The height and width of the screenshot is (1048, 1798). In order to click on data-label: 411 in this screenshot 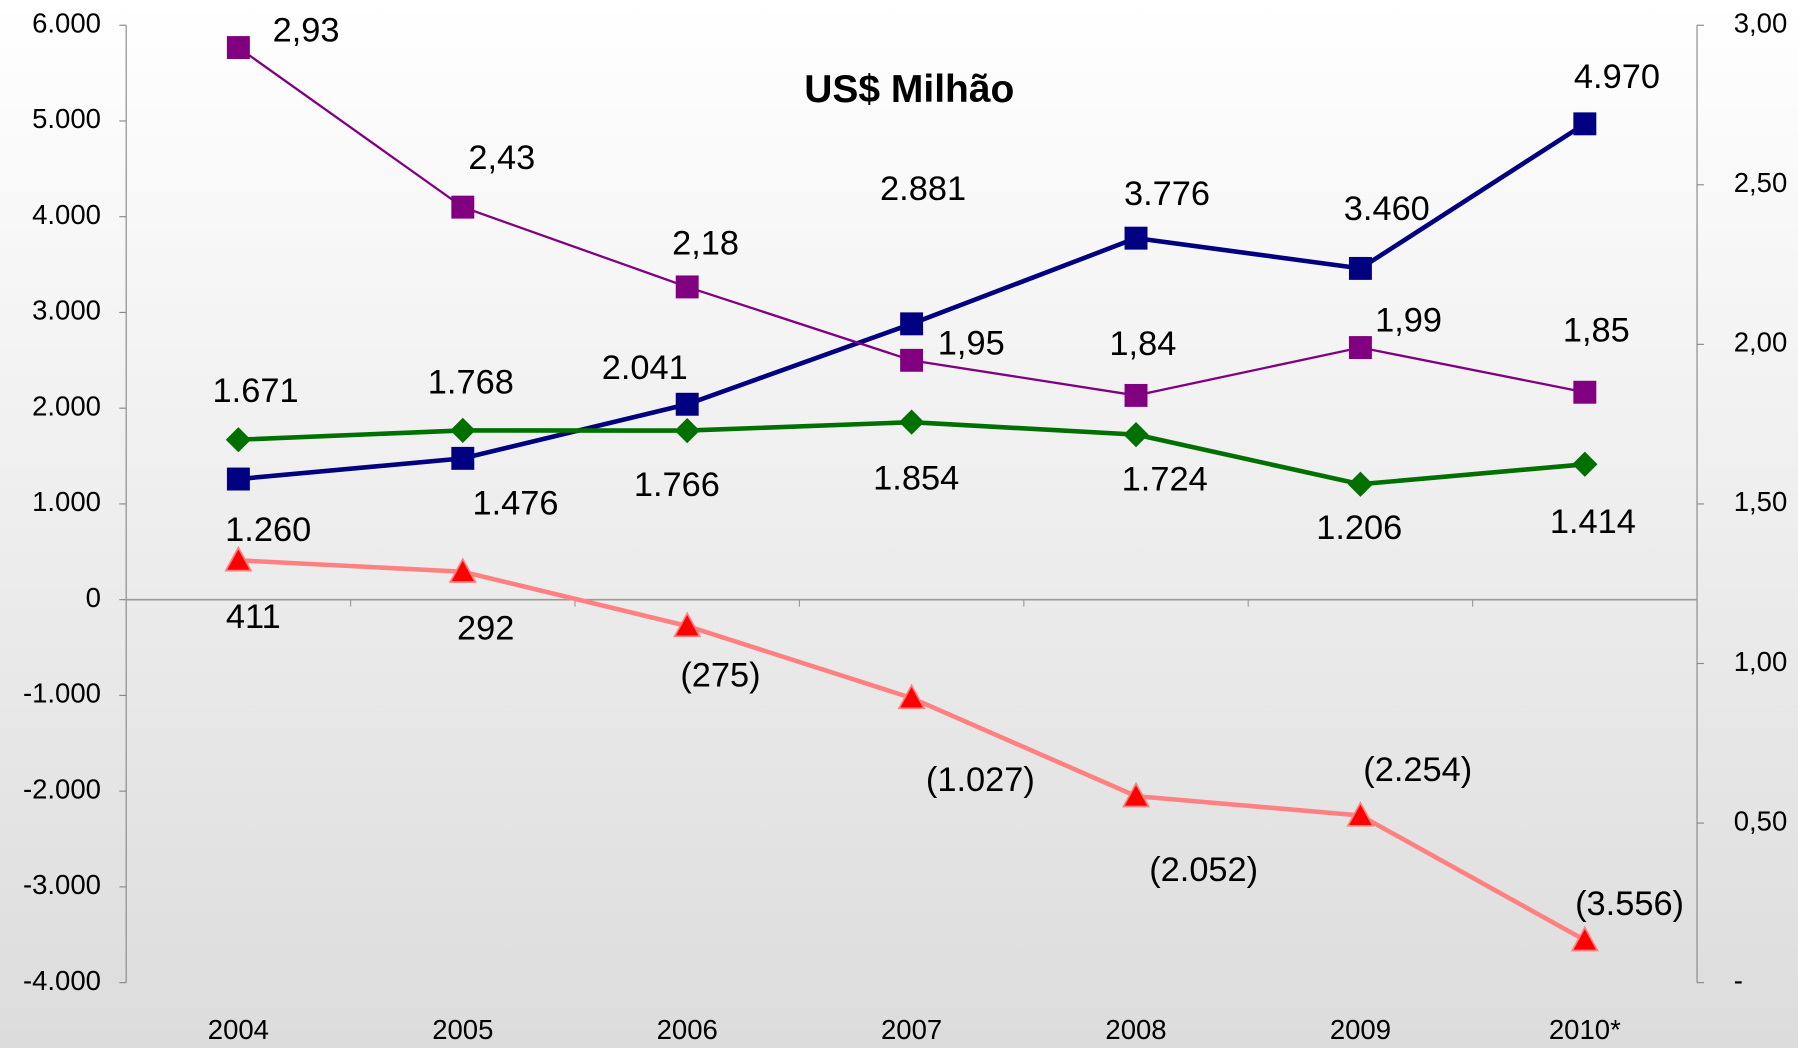, I will do `click(253, 617)`.